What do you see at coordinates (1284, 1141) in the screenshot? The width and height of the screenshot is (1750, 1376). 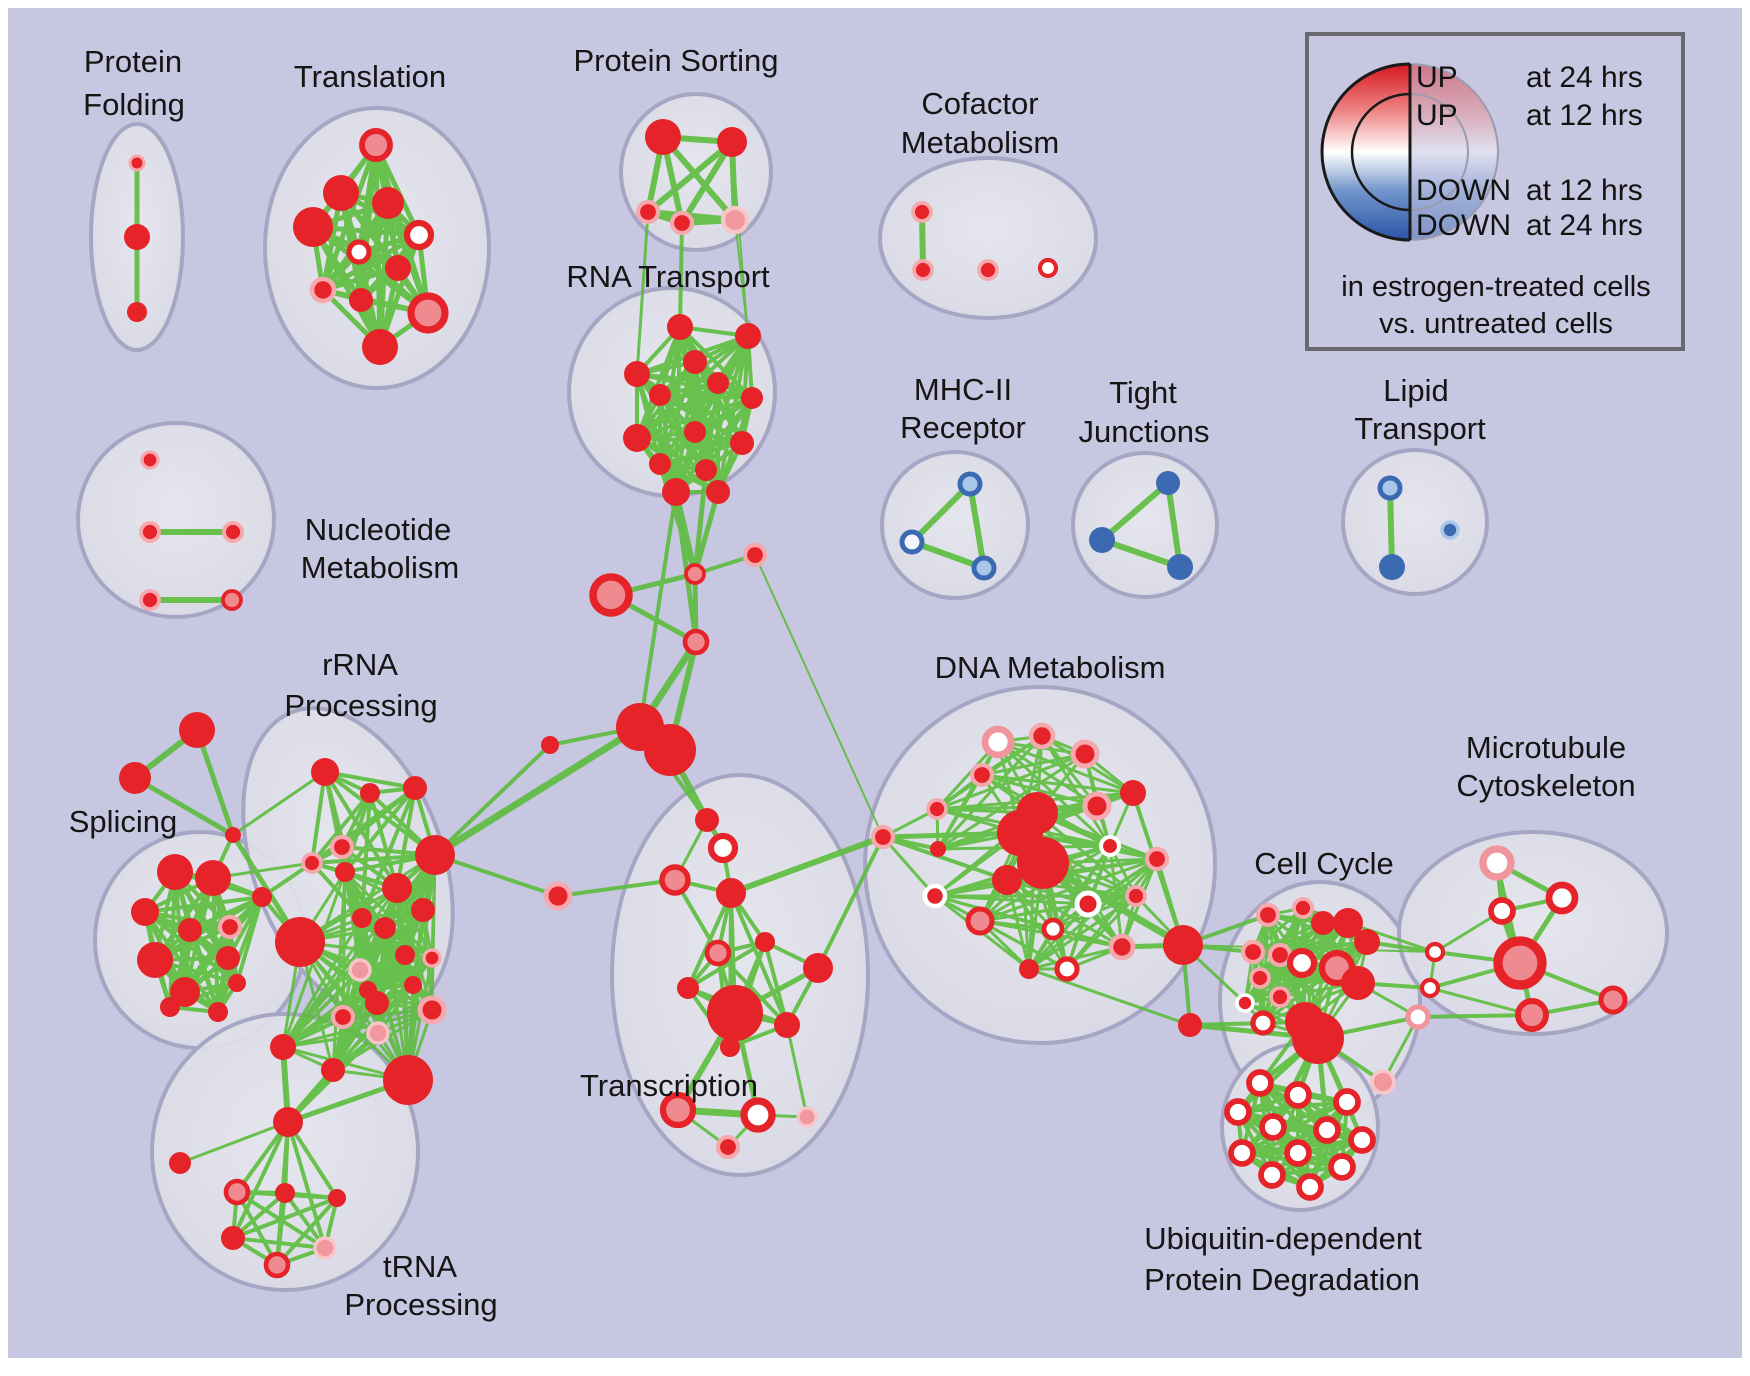 I see `edge-ub6-ub8` at bounding box center [1284, 1141].